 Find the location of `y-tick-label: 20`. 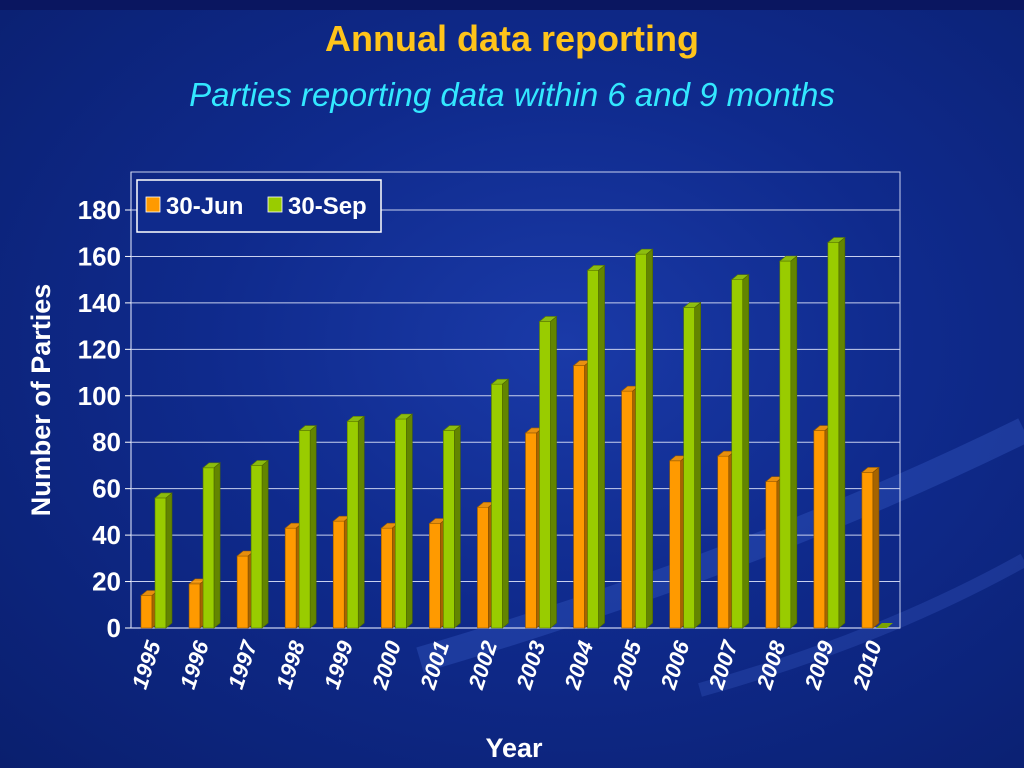

y-tick-label: 20 is located at coordinates (106, 582).